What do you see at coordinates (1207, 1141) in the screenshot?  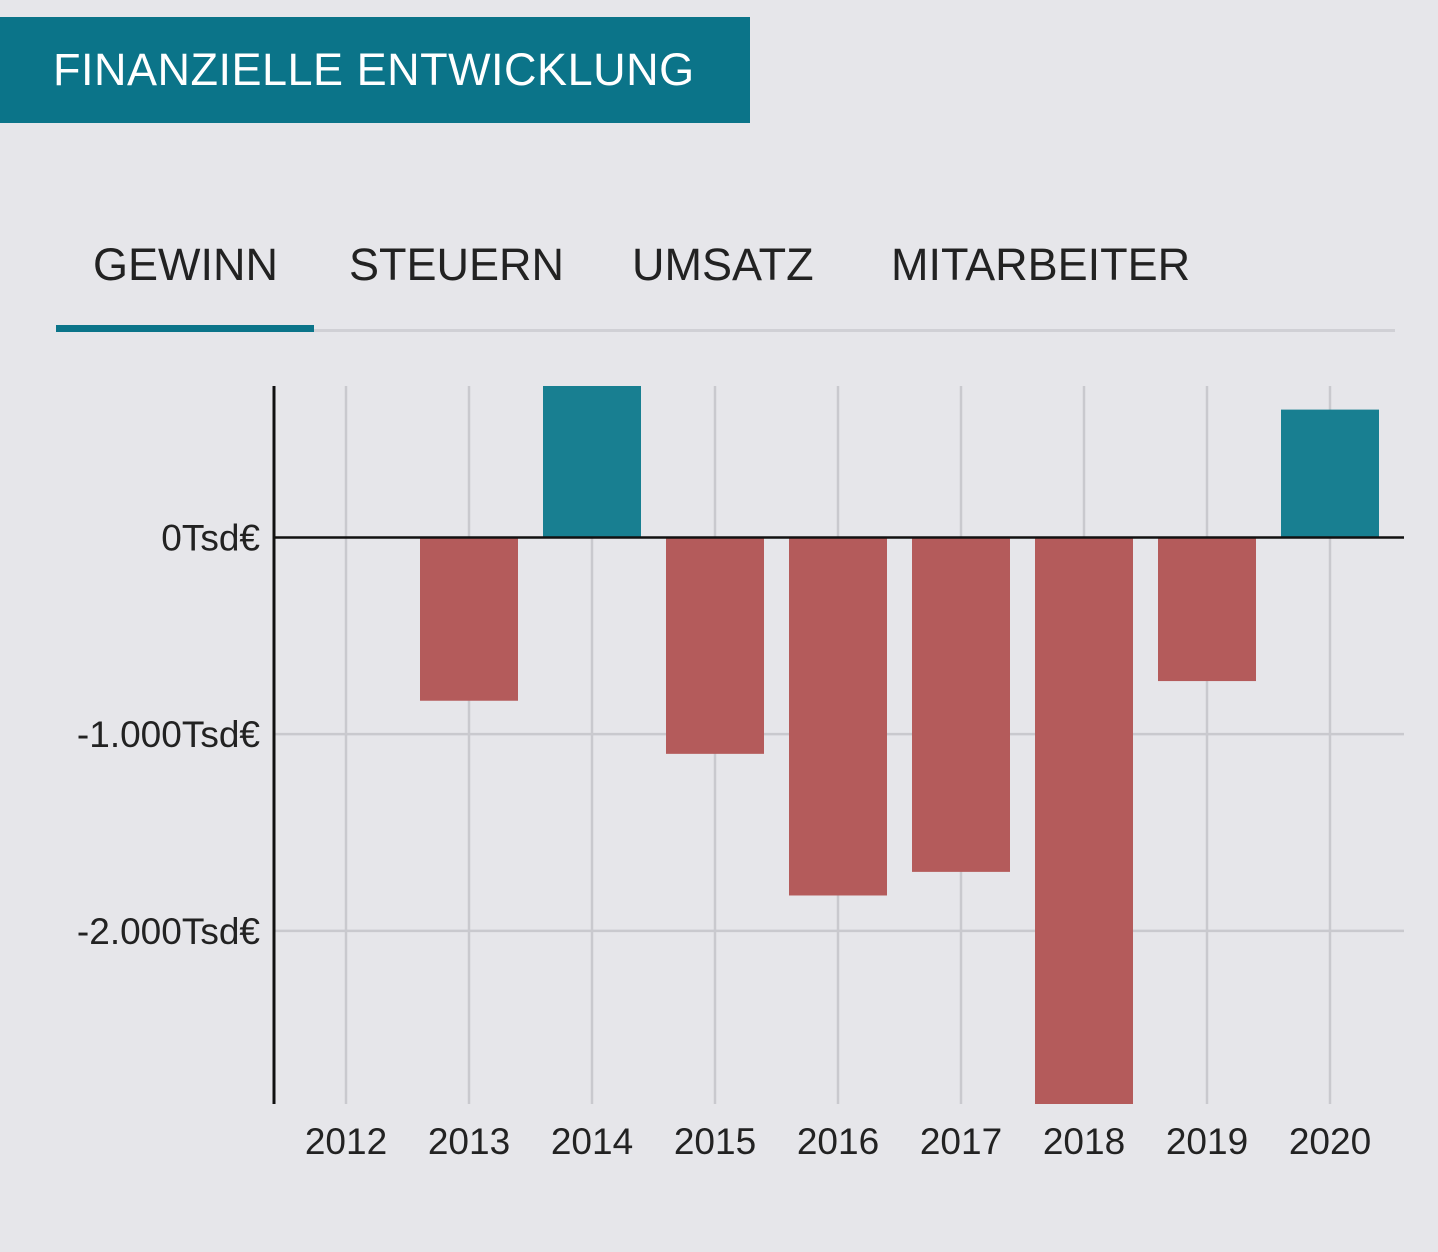 I see `x-tick-label-2019: 2019` at bounding box center [1207, 1141].